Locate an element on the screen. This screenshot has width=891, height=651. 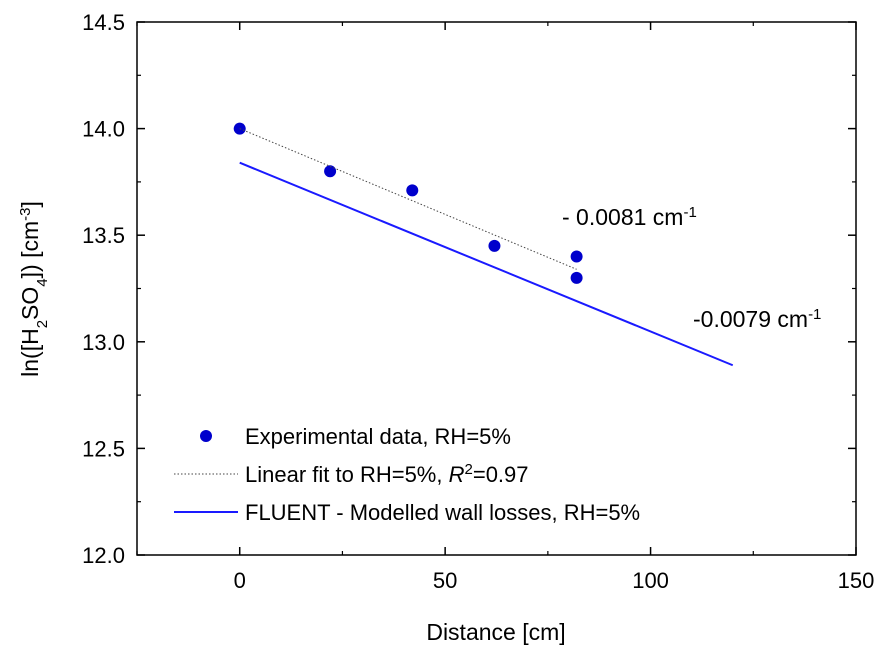
annotation-model-slope: -0.0079 cm-1 is located at coordinates (757, 319).